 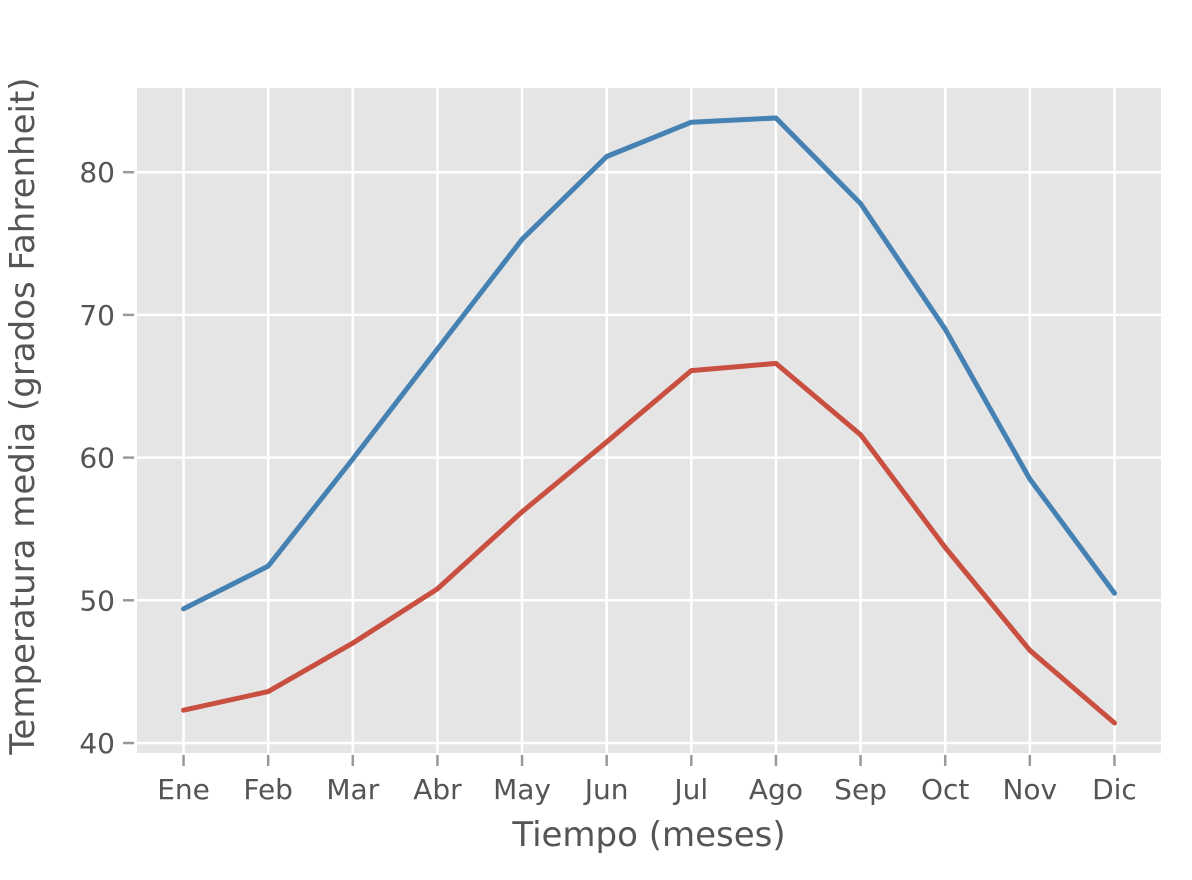 What do you see at coordinates (1029, 789) in the screenshot?
I see `x-tick-label: Nov` at bounding box center [1029, 789].